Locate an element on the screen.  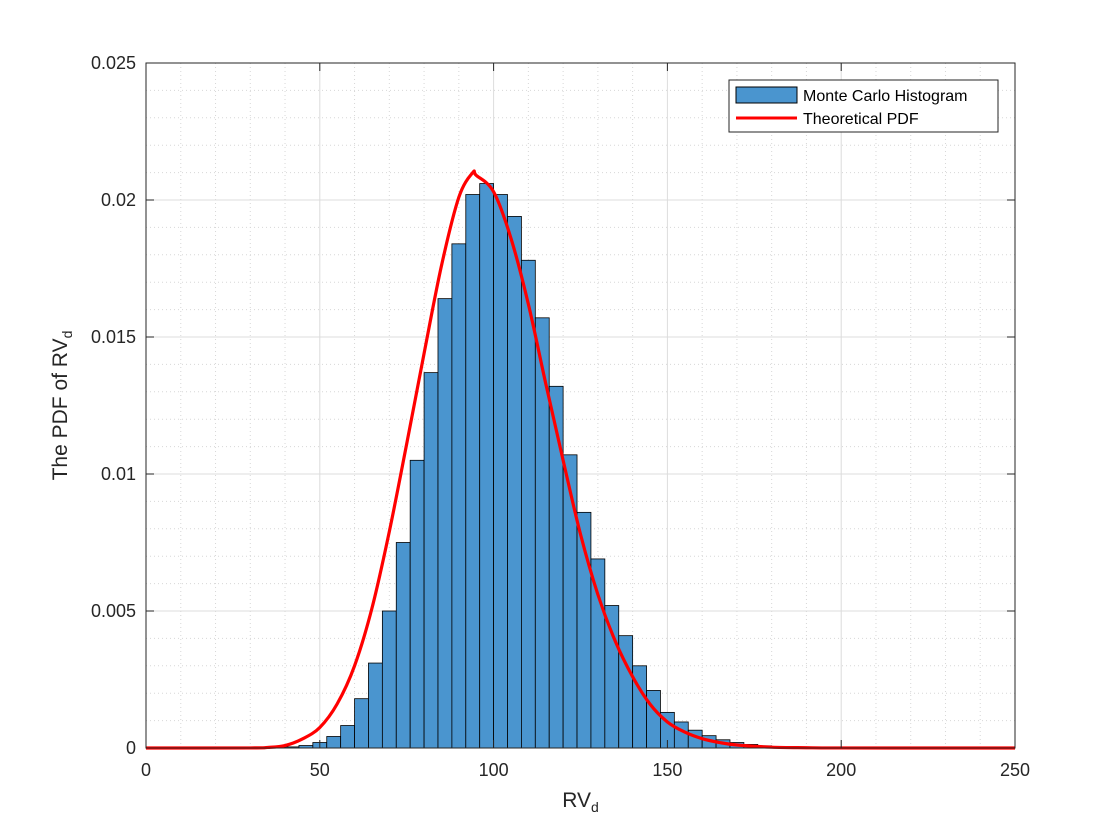
y-axis-title-main: The PDF of RV is located at coordinates (60, 409).